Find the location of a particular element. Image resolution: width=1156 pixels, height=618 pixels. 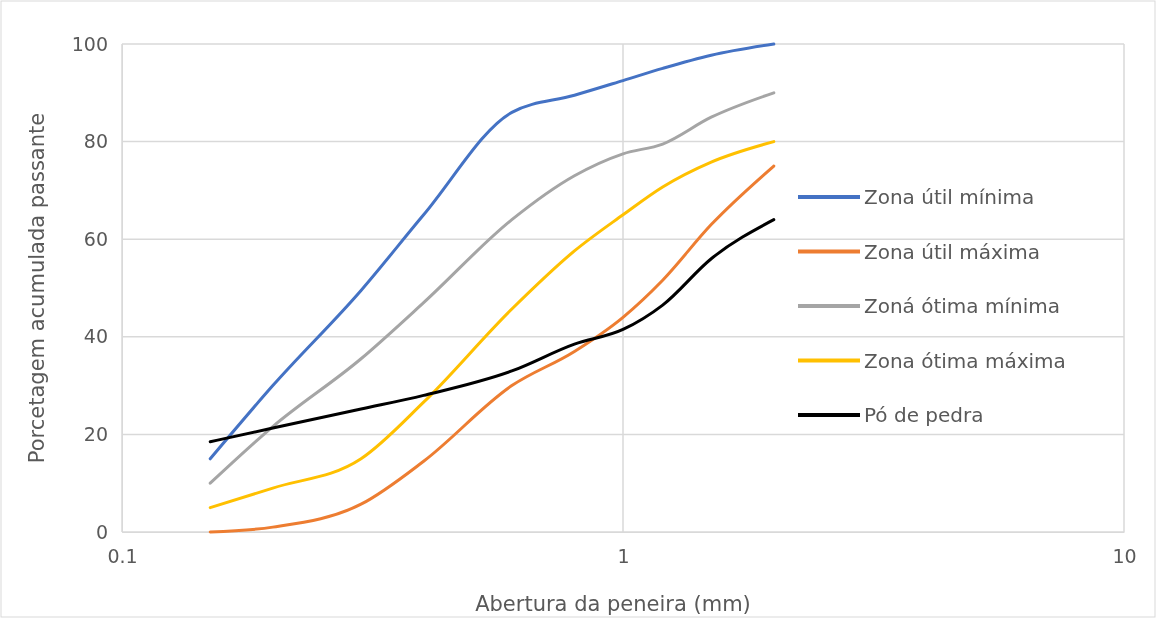

legend-label: Zona útil mínima is located at coordinates (949, 197).